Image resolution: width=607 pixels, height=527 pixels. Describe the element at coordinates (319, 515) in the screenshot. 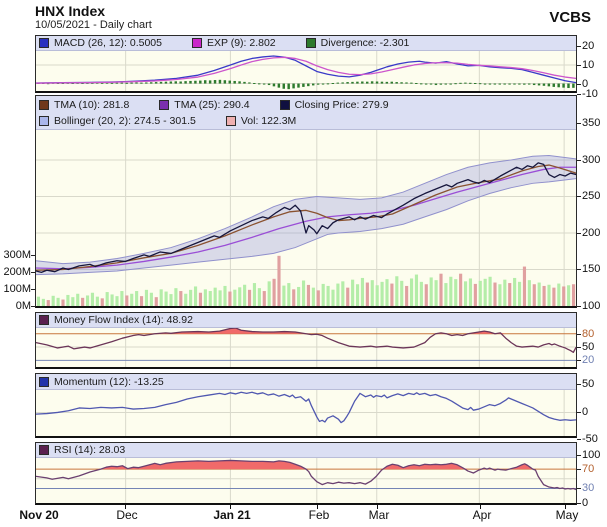

I see `x-axis-label: Feb` at that location.